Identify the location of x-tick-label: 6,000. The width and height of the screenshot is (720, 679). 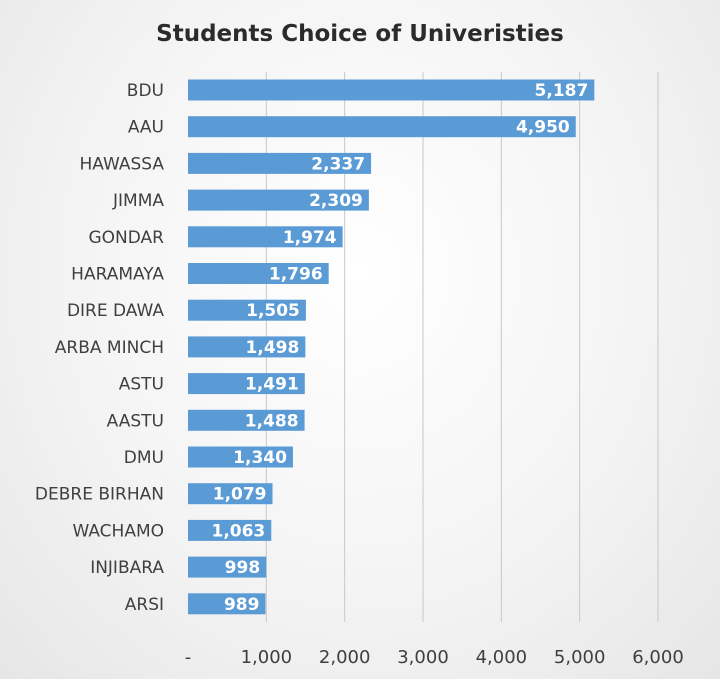
(658, 657).